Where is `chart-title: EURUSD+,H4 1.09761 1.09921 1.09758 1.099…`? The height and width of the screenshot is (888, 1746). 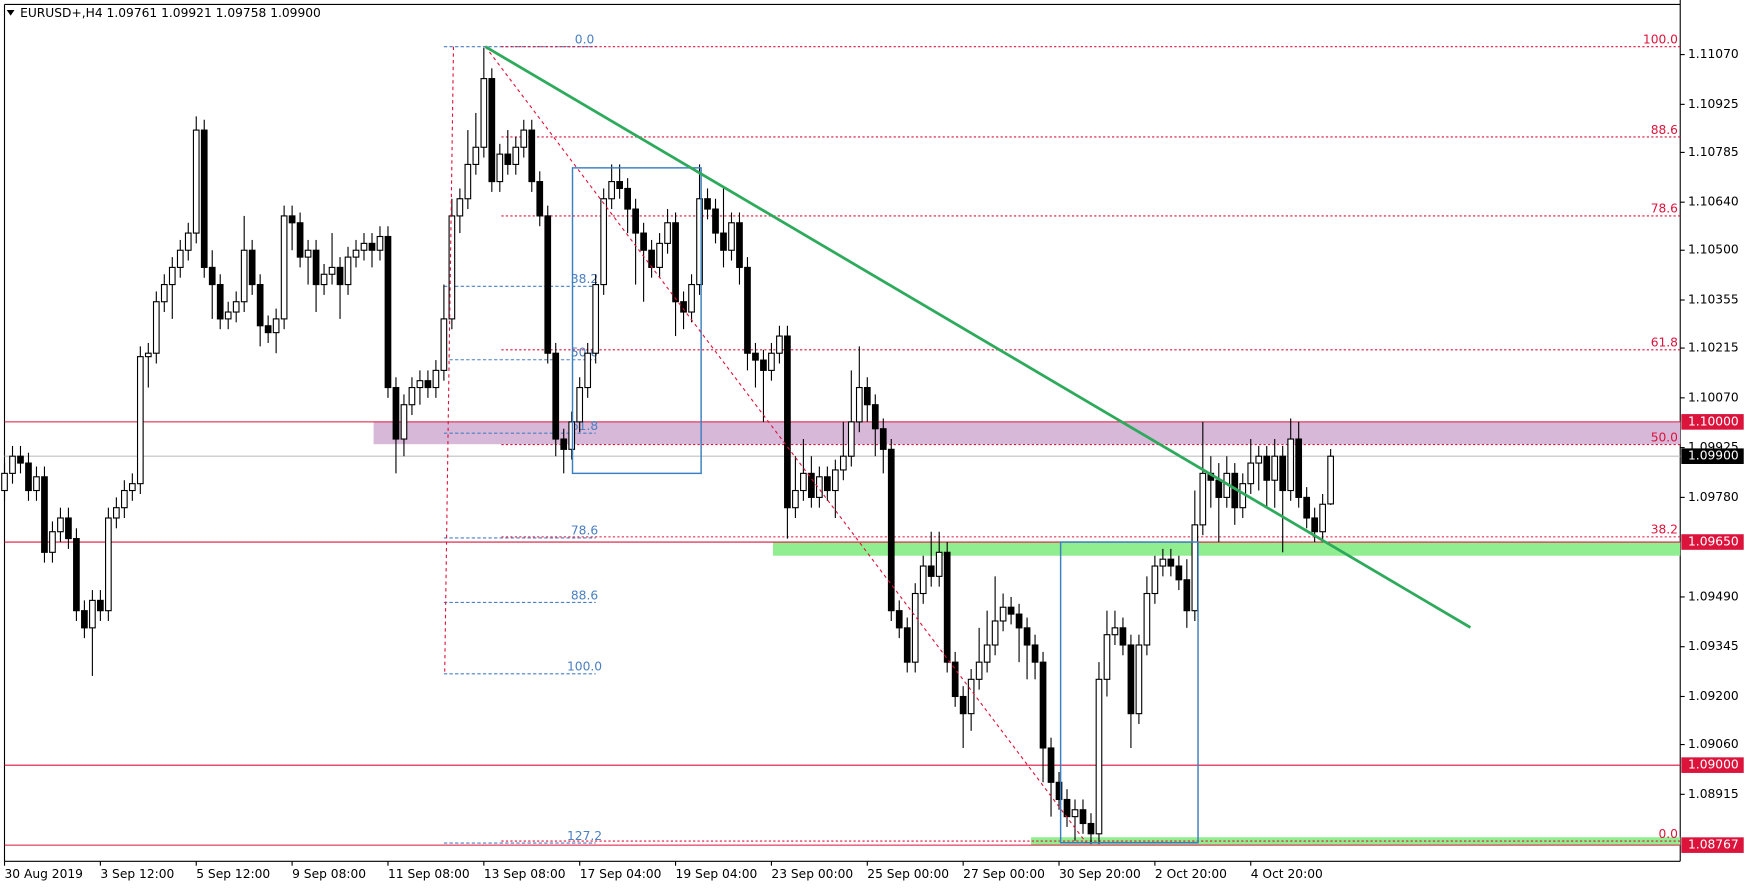
chart-title: EURUSD+,H4 1.09761 1.09921 1.09758 1.099… is located at coordinates (170, 13).